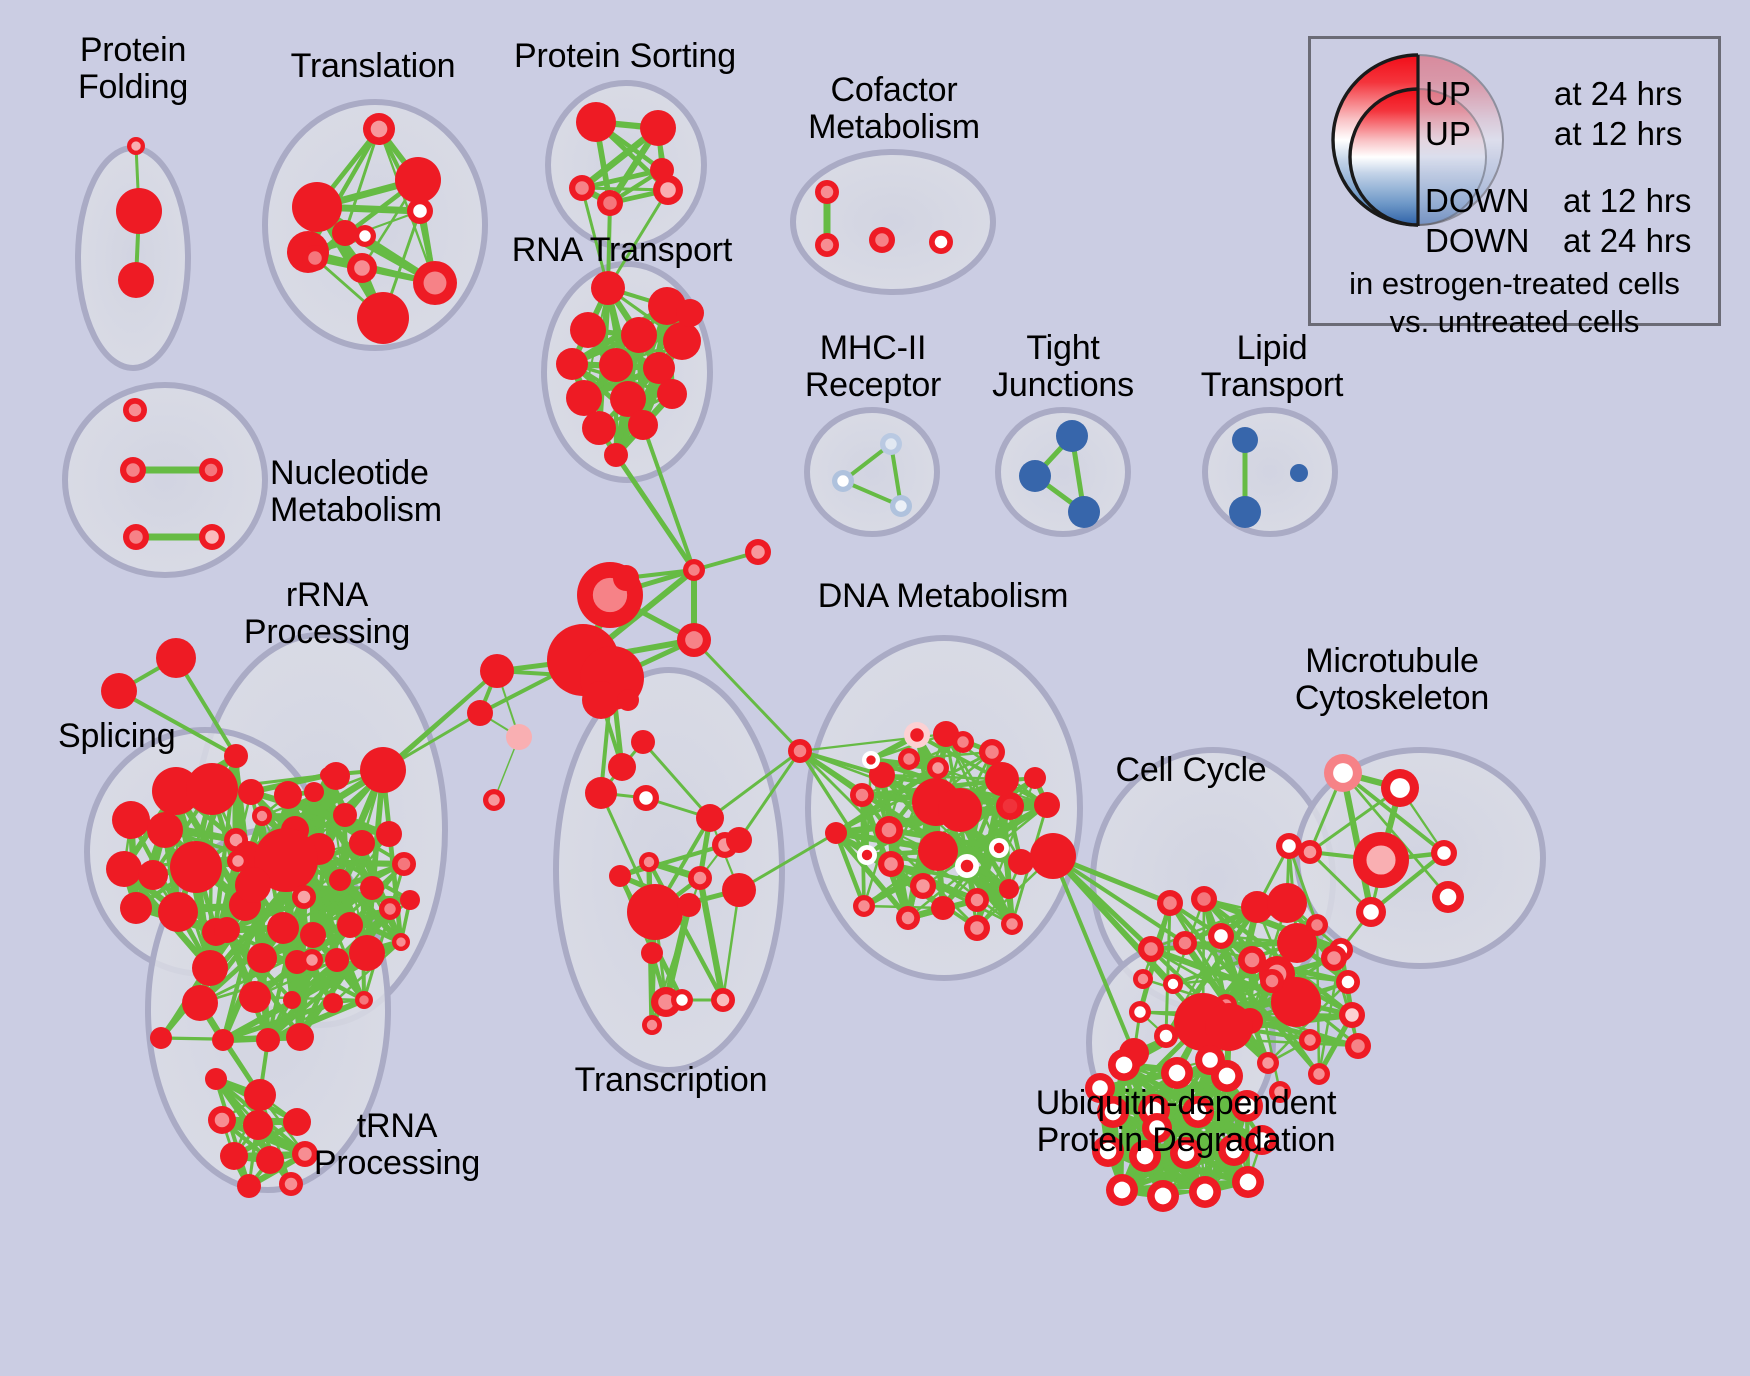 The image size is (1750, 1376). I want to click on legend-state-3: DOWN, so click(1477, 240).